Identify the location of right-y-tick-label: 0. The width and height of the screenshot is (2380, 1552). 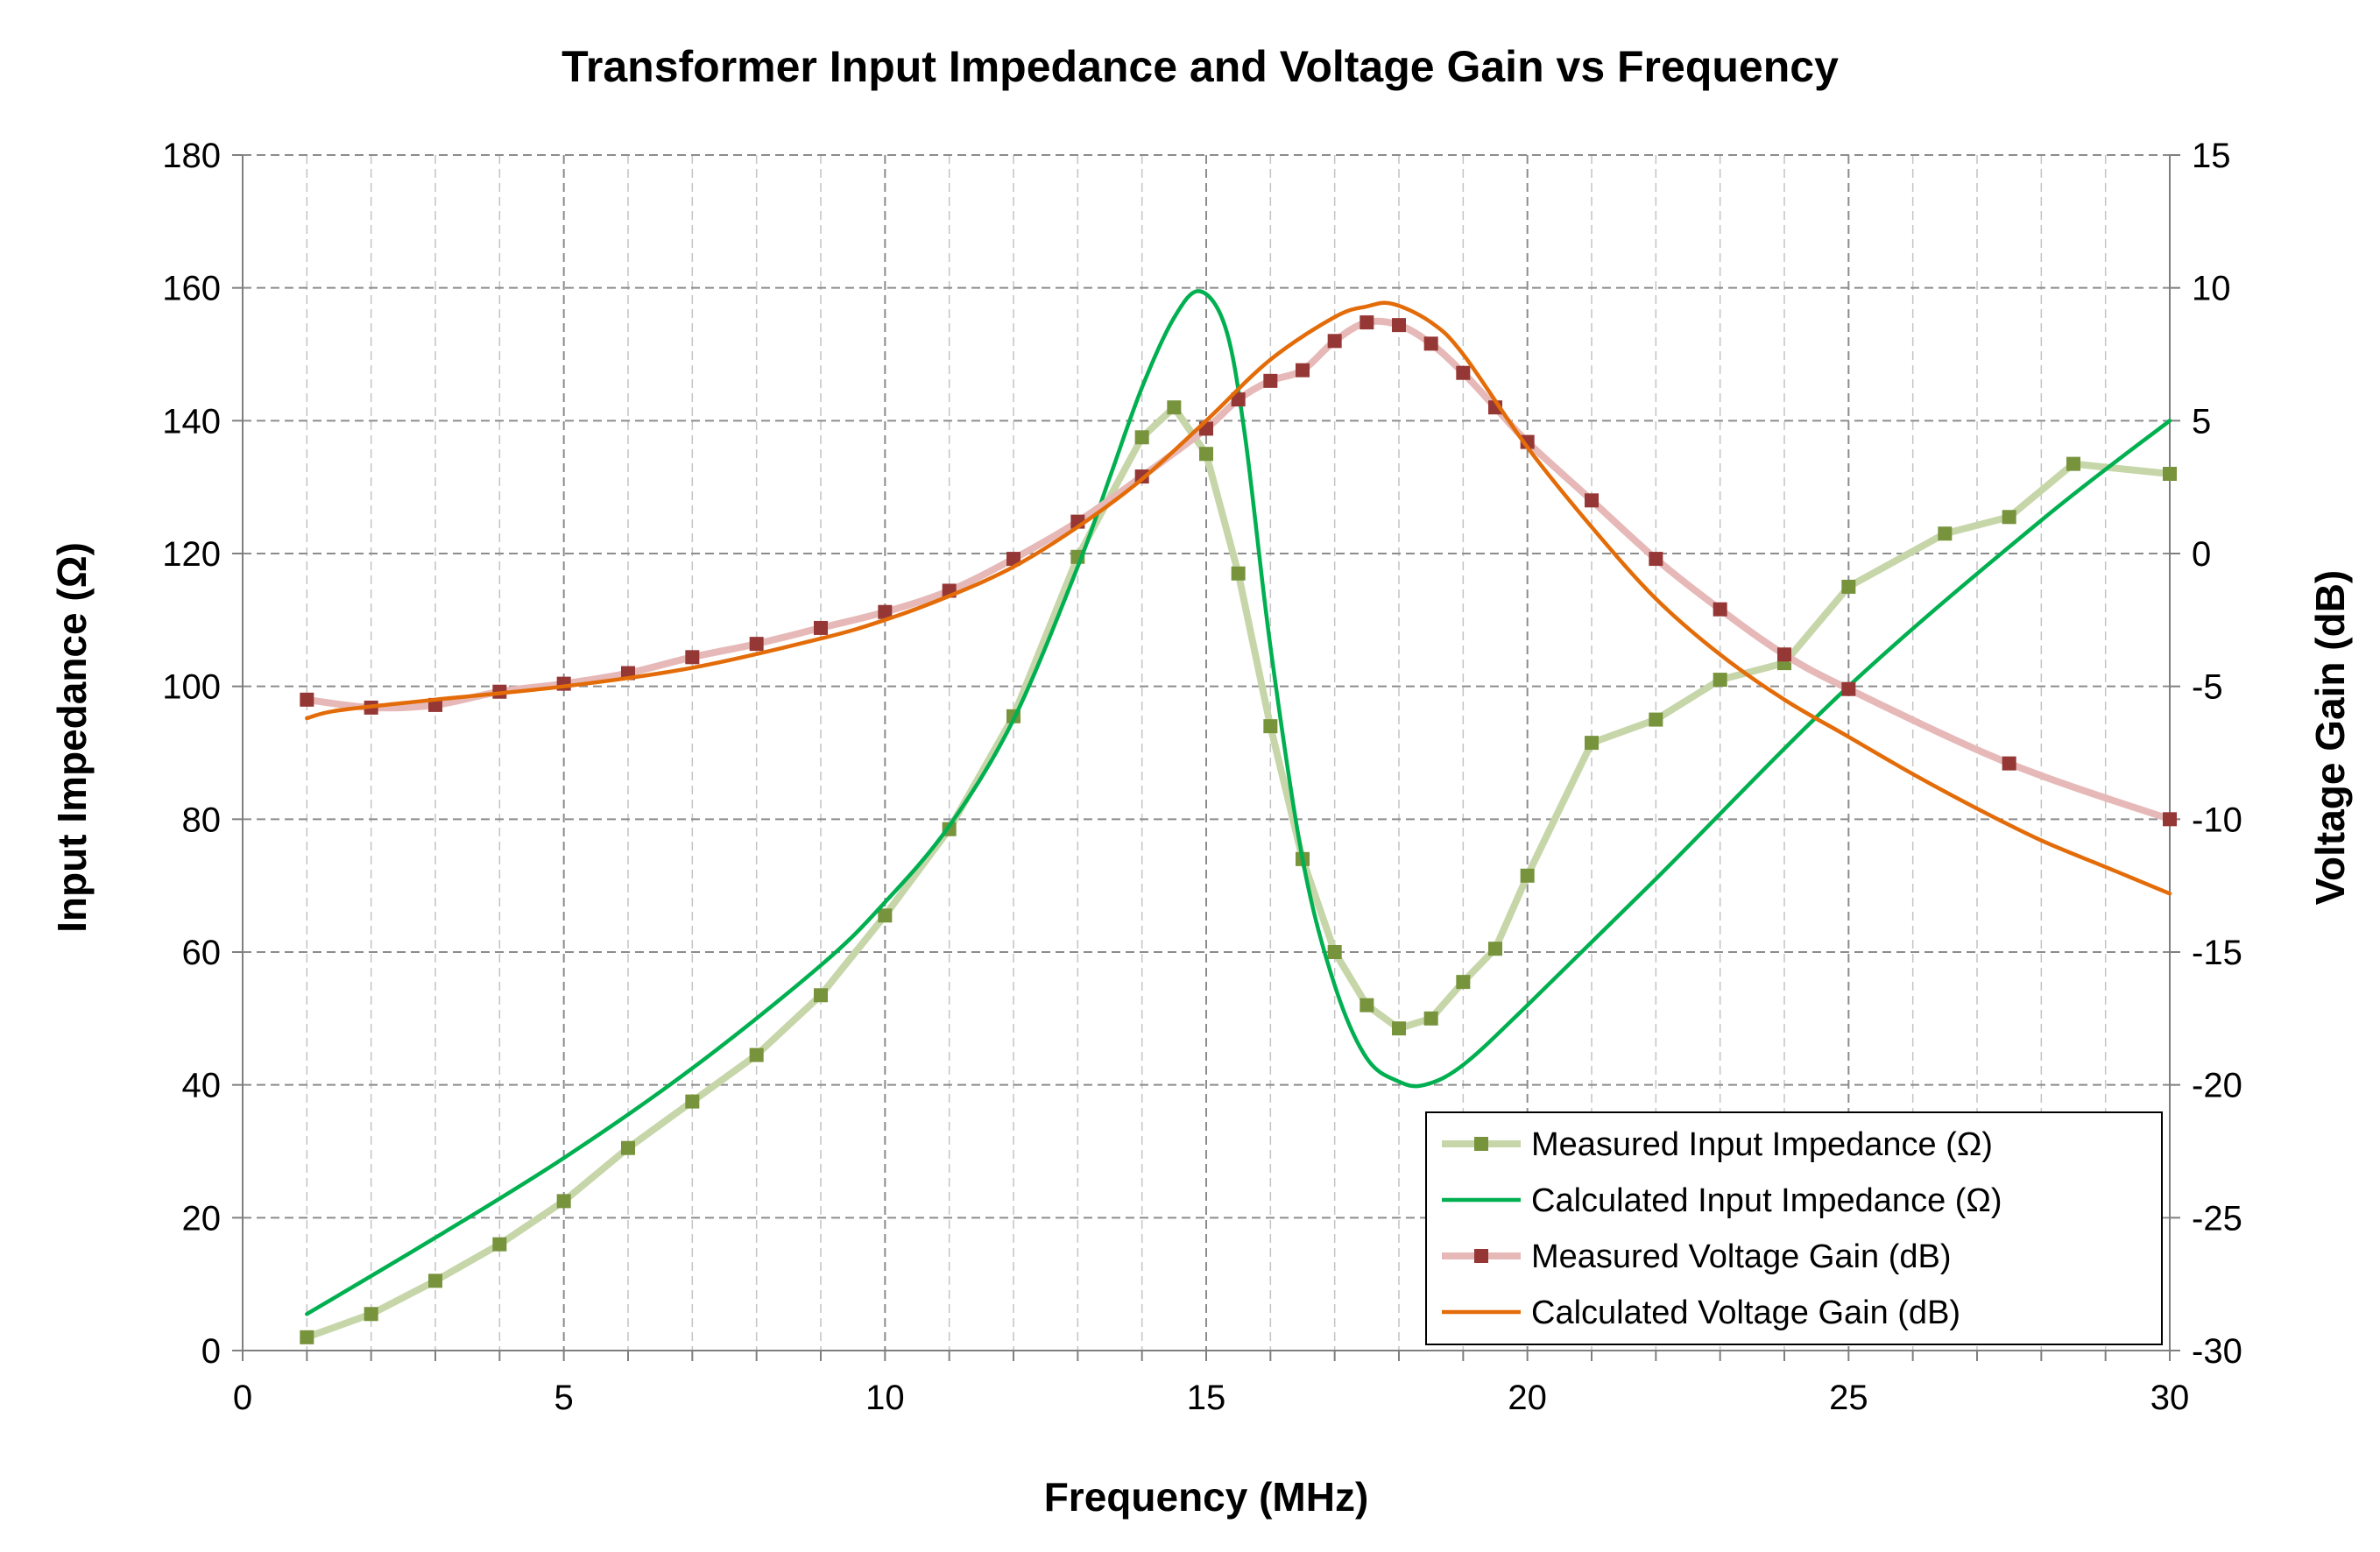
(2201, 554).